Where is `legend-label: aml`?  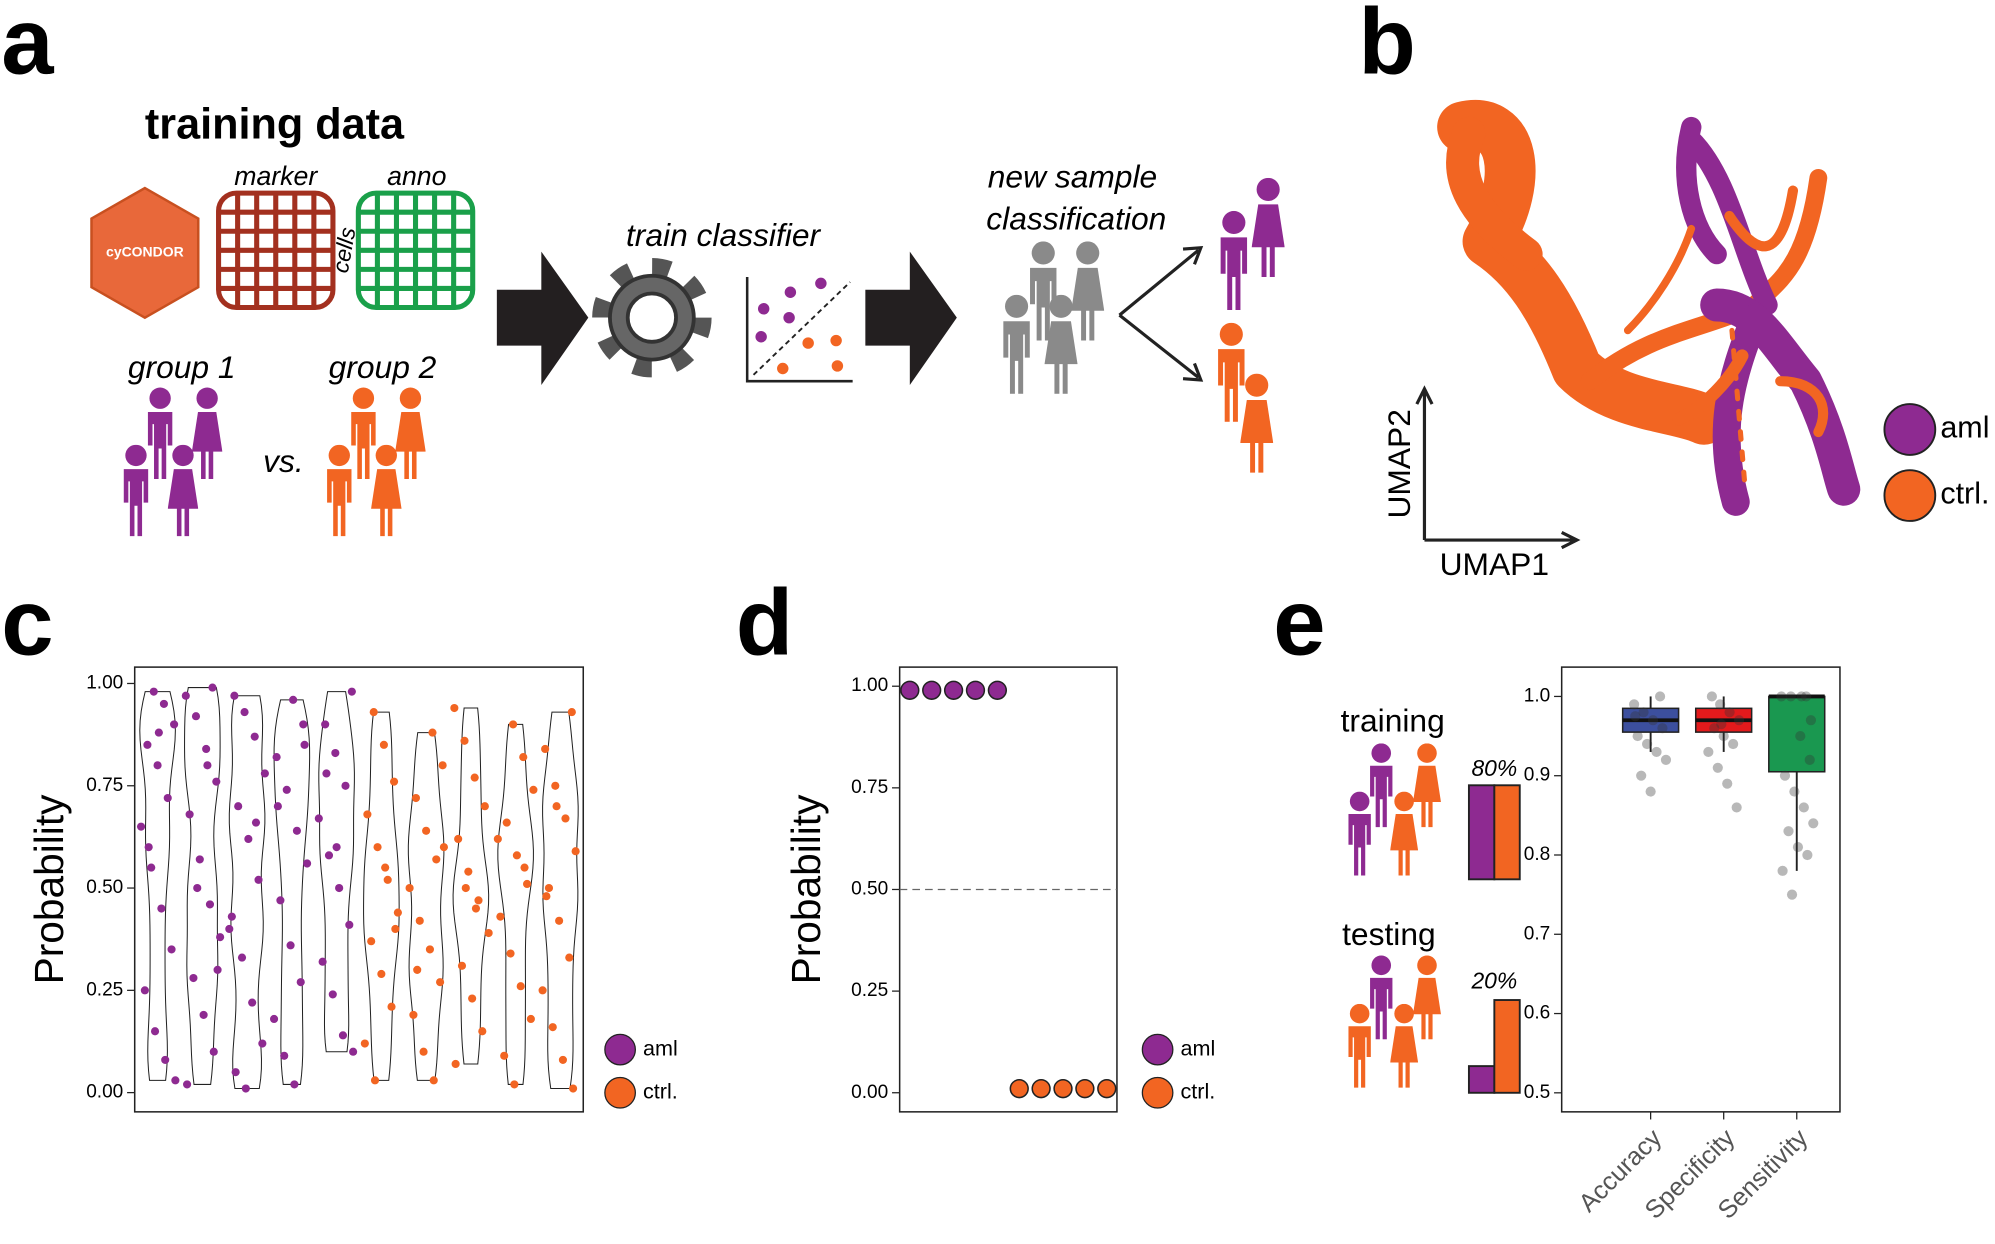 legend-label: aml is located at coordinates (660, 1047).